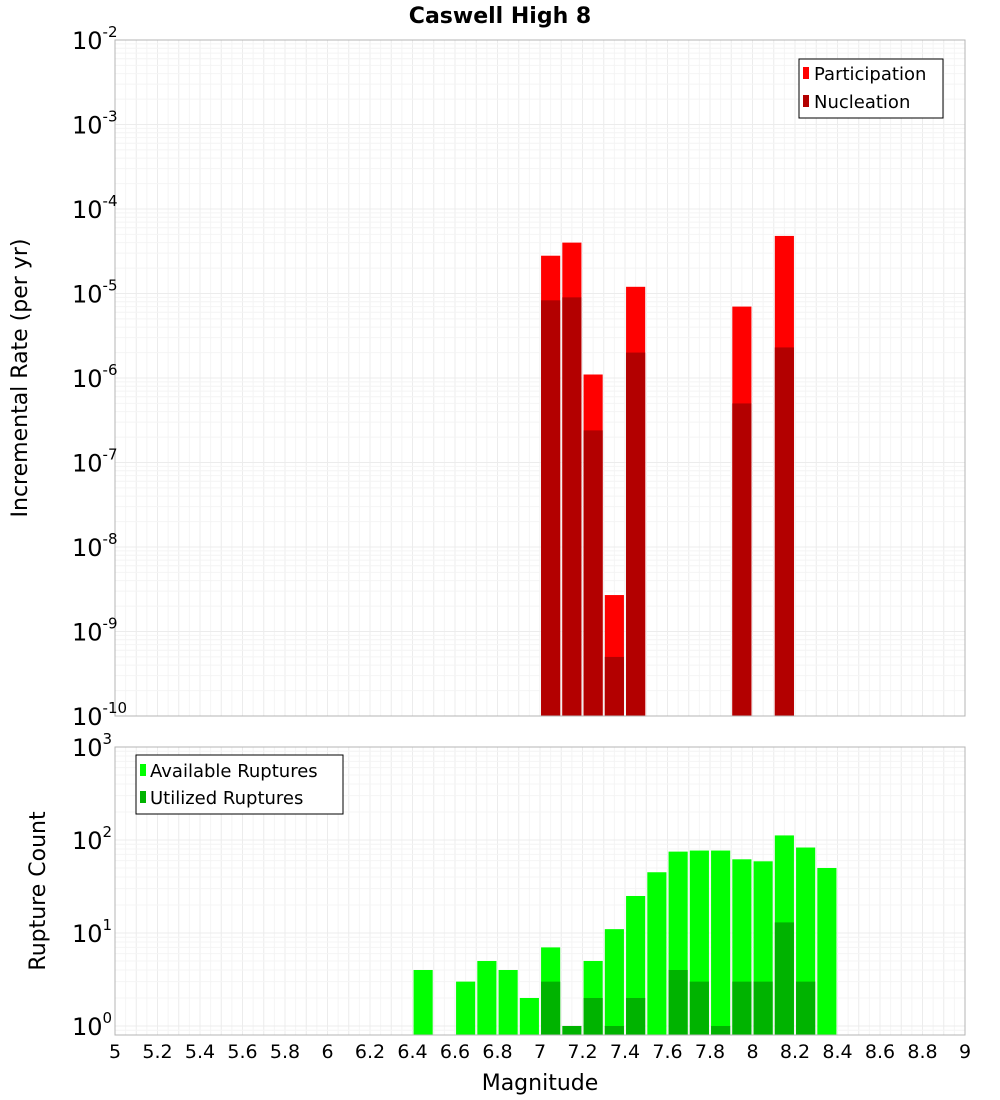 This screenshot has height=1100, width=1000. I want to click on x-tick-label: 8.8, so click(922, 1052).